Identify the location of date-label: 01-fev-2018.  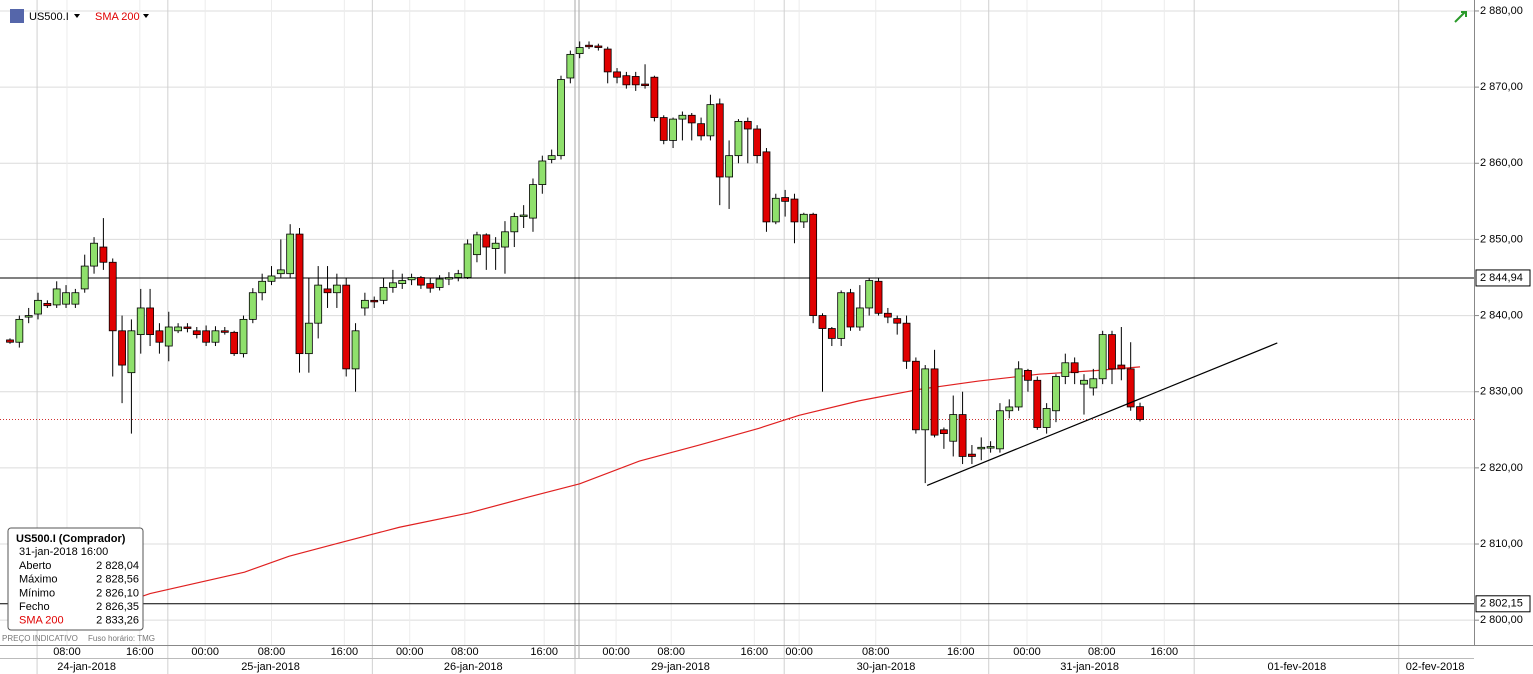
(1297, 667).